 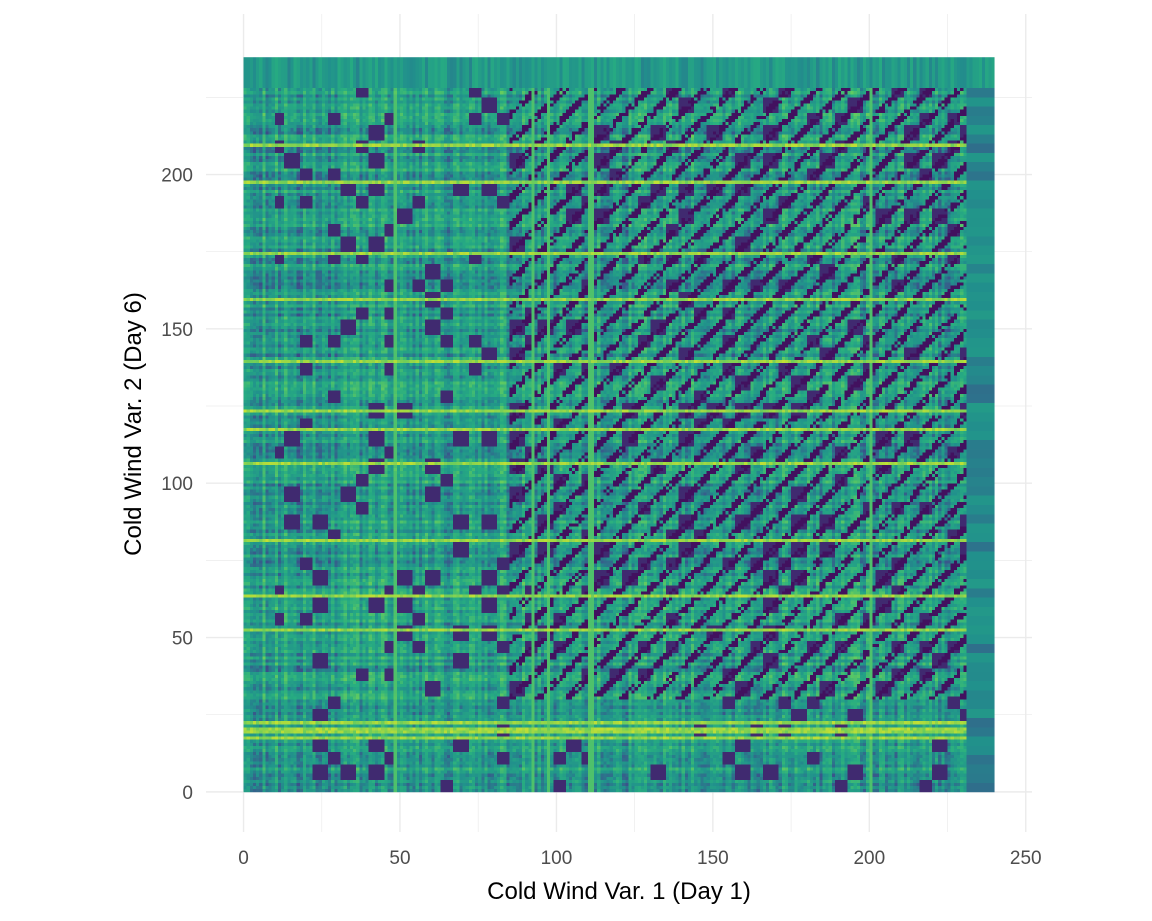 I want to click on x-axis-title: Cold Wind Var. 1 (Day 1), so click(x=619, y=891).